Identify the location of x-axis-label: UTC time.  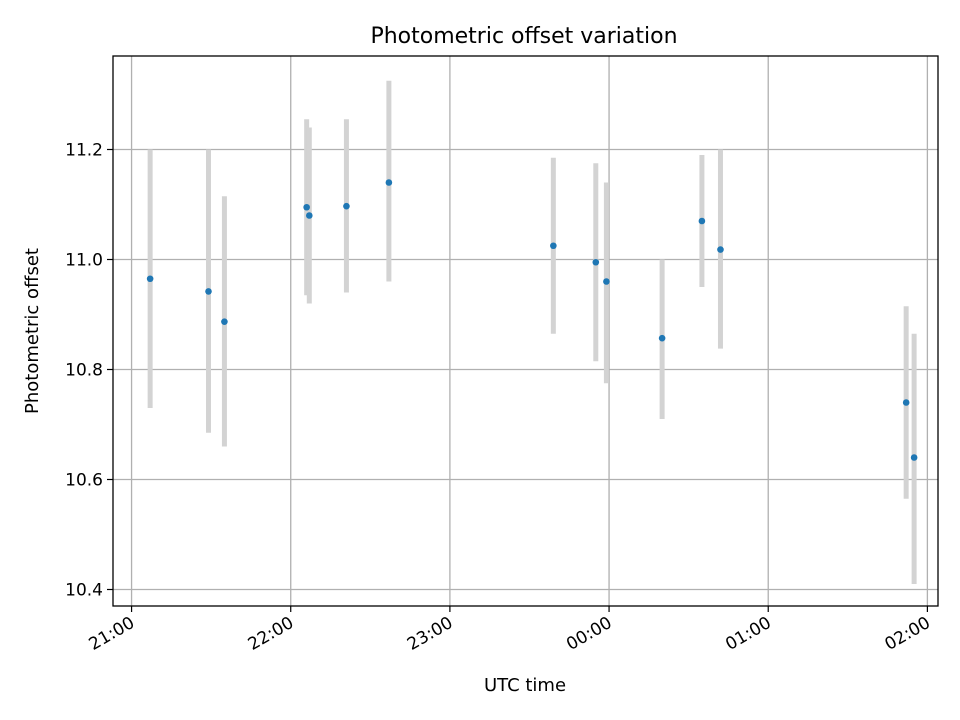
(525, 685).